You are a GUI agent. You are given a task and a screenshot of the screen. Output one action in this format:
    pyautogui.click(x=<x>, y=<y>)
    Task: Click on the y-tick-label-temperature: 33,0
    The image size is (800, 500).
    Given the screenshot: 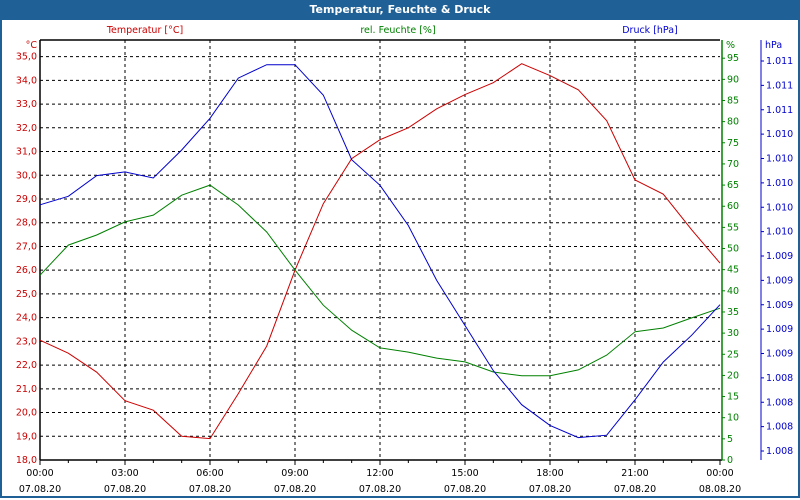 What is the action you would take?
    pyautogui.click(x=26, y=104)
    